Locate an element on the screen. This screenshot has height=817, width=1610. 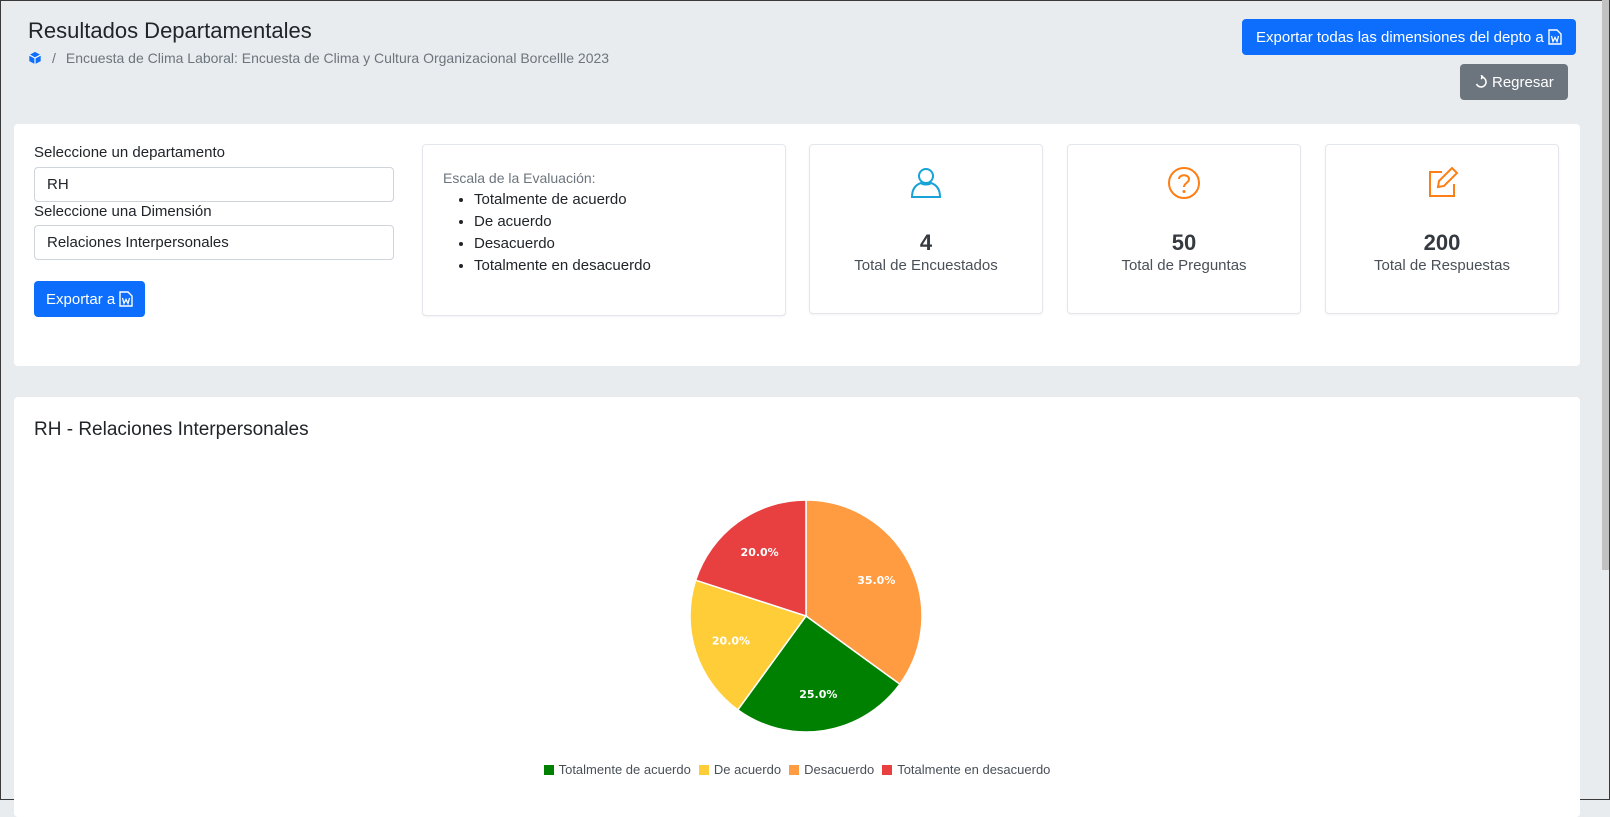
back-label: Regresar is located at coordinates (1523, 82).